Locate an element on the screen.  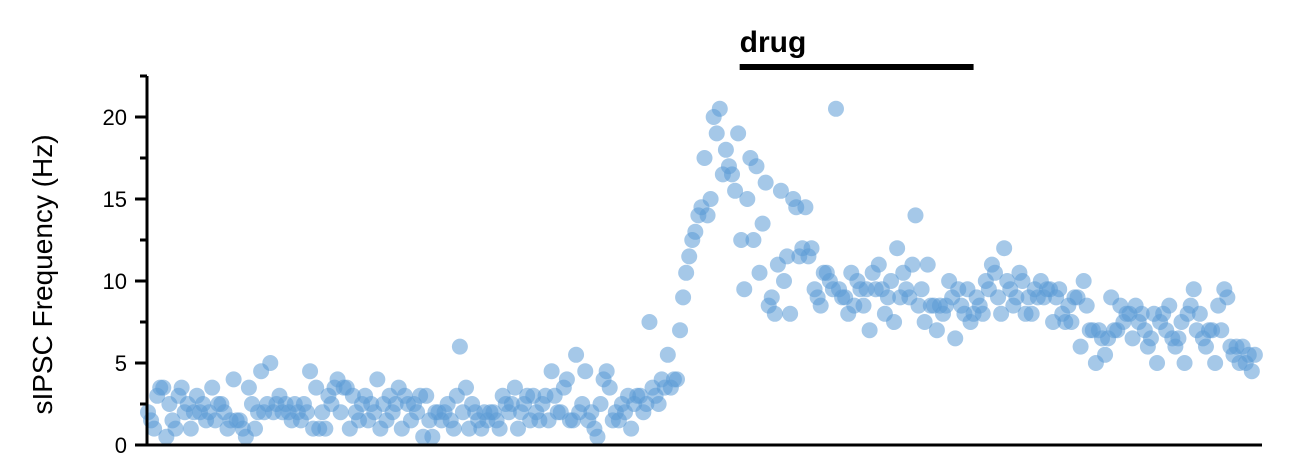
drug-label: drug is located at coordinates (773, 42).